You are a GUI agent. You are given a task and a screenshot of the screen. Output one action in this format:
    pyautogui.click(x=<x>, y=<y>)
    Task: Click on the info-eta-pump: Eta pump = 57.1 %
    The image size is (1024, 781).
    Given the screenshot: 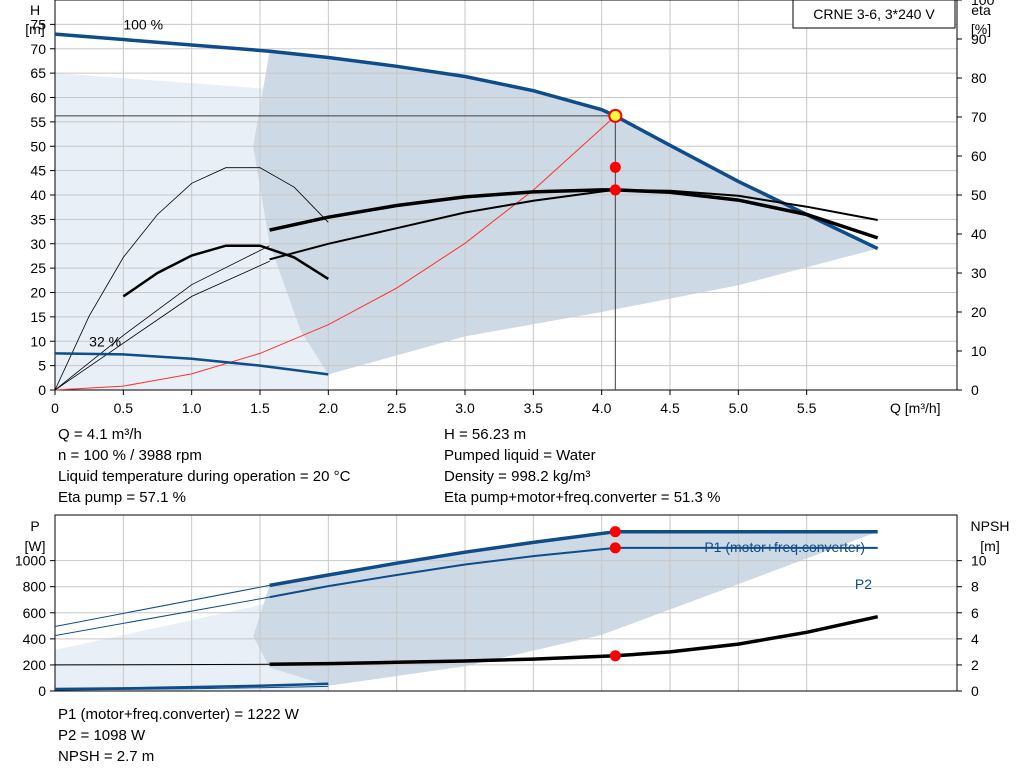 What is the action you would take?
    pyautogui.click(x=122, y=497)
    